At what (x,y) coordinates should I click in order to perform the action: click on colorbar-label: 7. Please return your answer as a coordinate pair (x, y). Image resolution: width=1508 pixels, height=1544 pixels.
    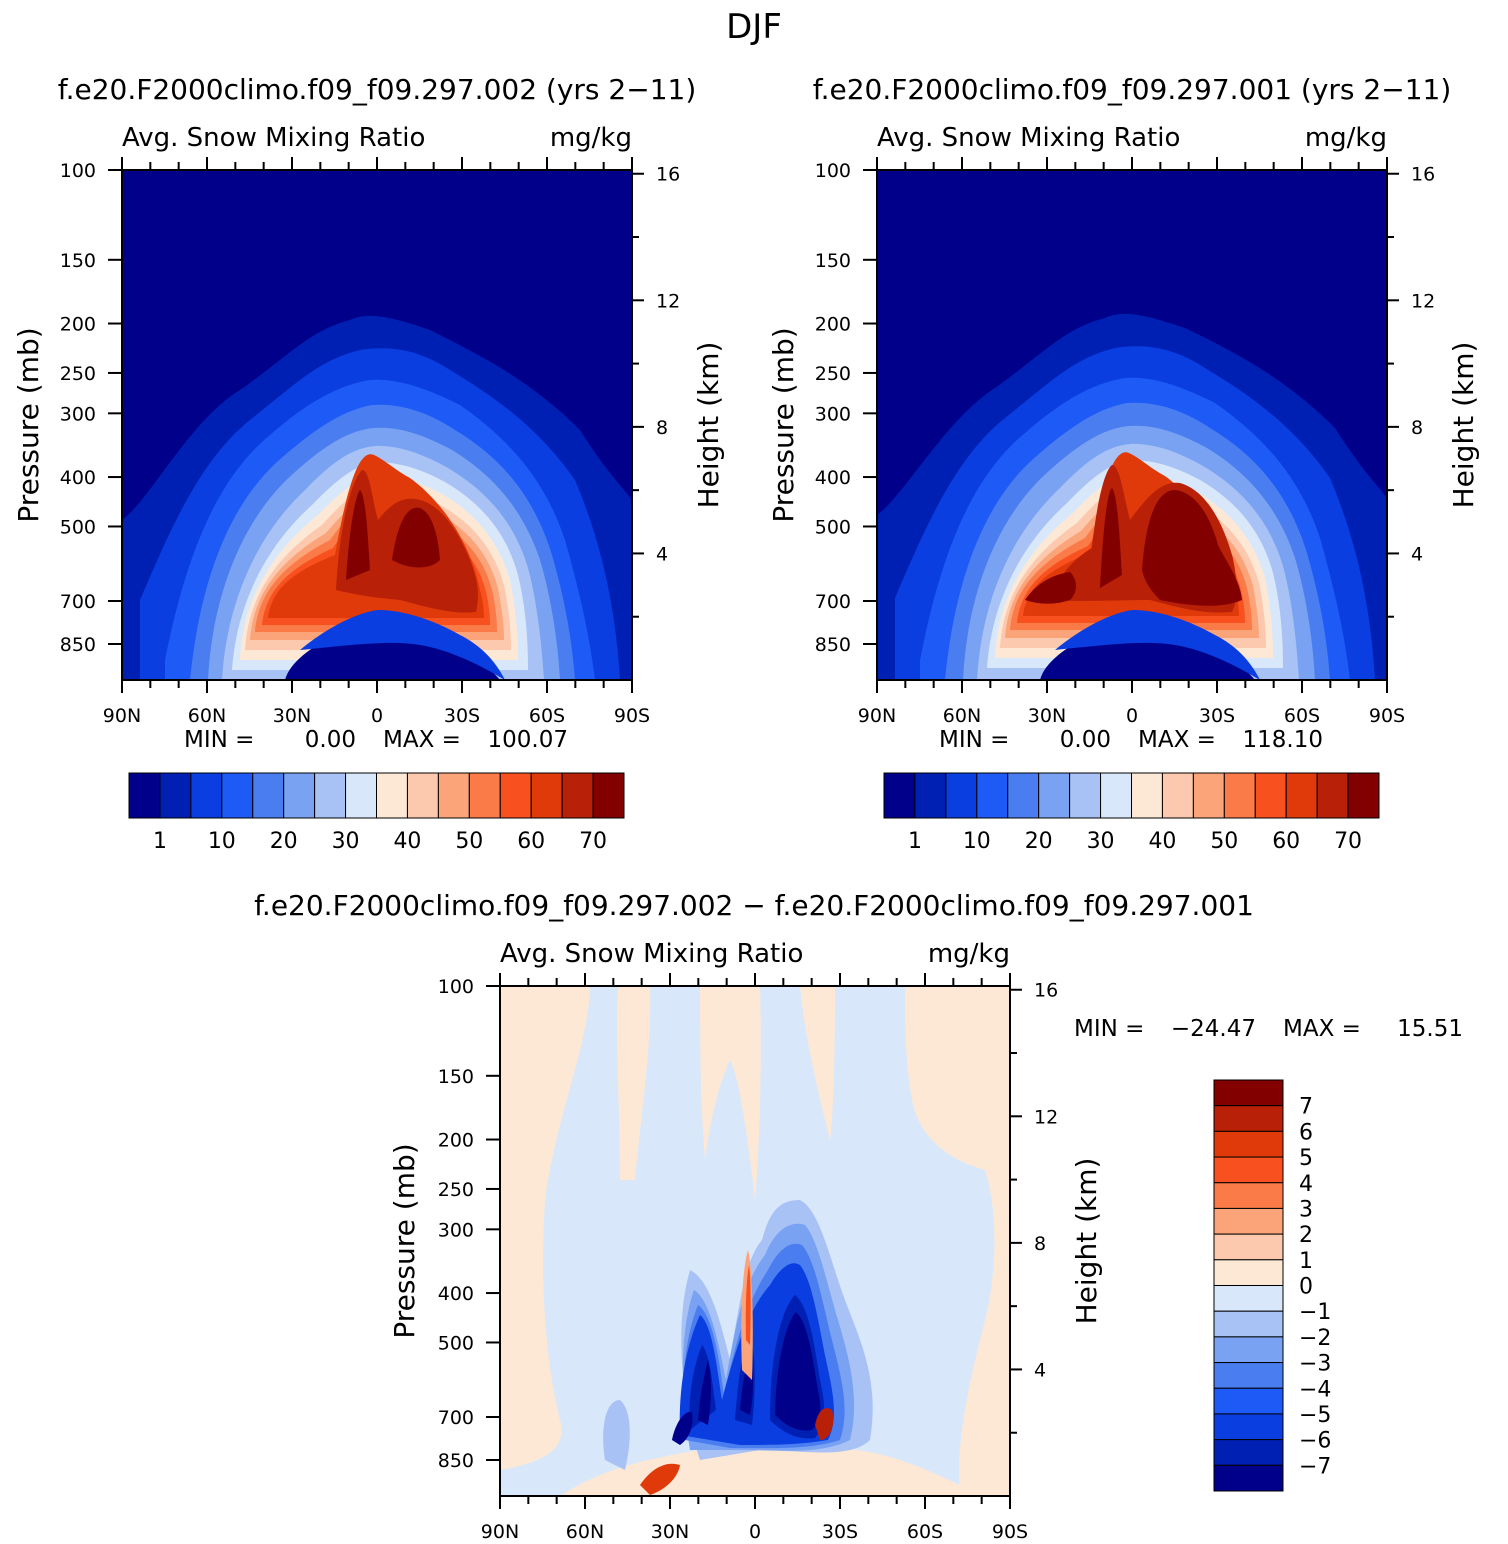
    Looking at the image, I should click on (1306, 1107).